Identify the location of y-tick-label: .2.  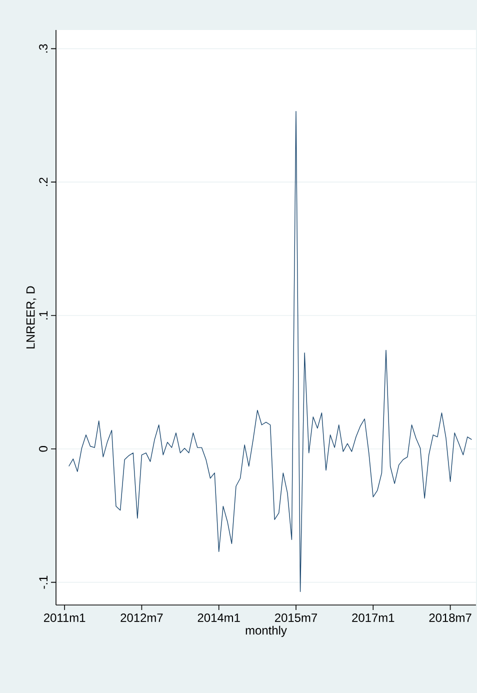
(43, 182).